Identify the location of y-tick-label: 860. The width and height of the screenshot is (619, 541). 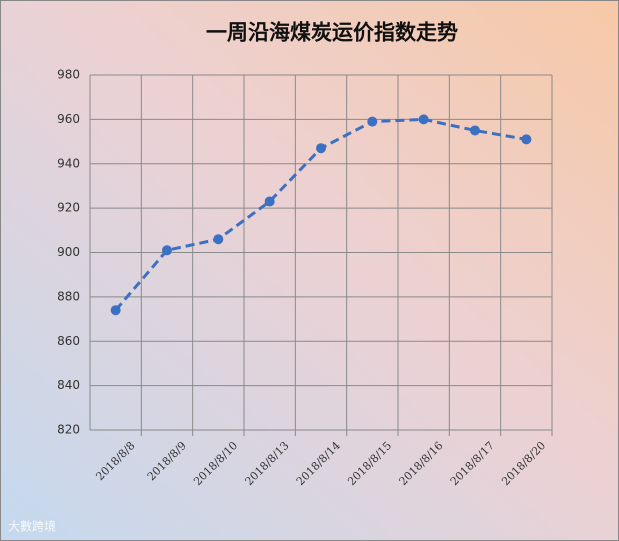
(68, 341).